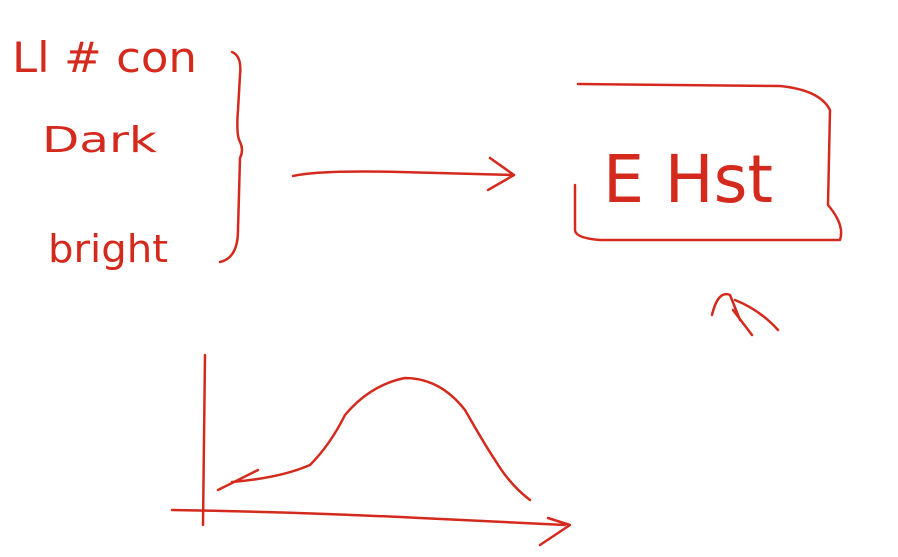  Describe the element at coordinates (108, 249) in the screenshot. I see `label: bright` at that location.